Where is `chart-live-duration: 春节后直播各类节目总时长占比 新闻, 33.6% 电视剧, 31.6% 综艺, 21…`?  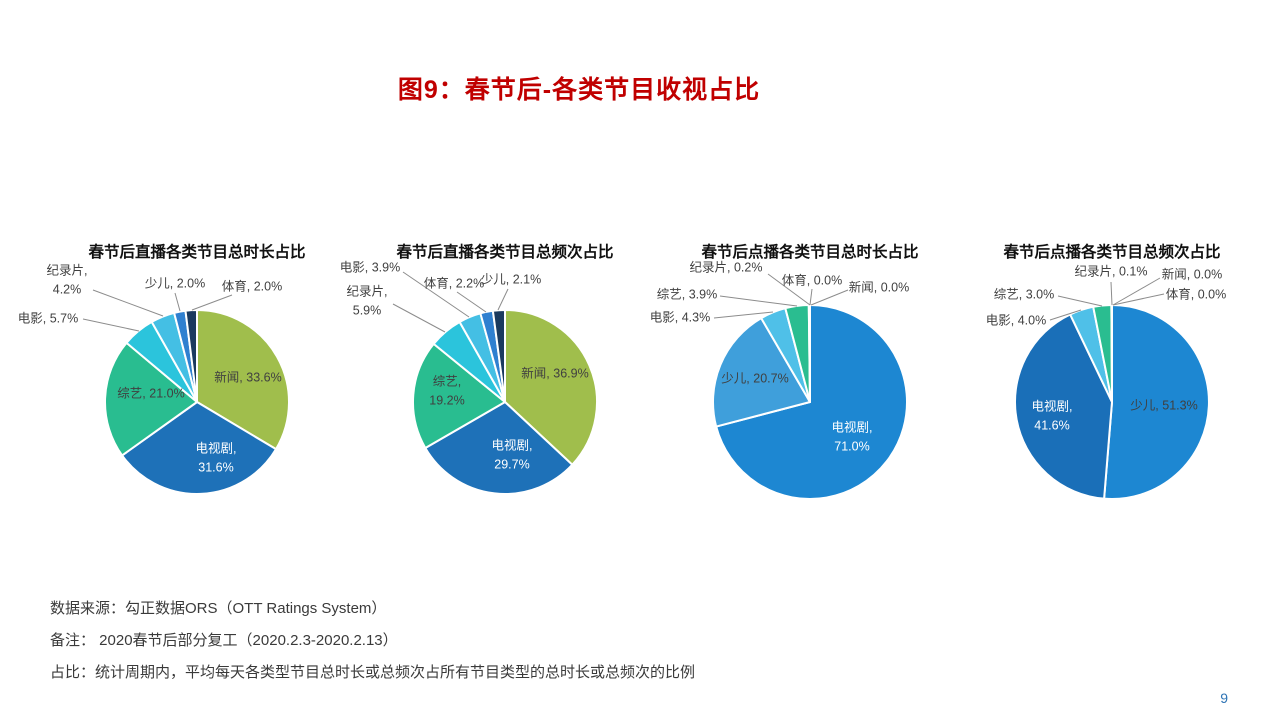 chart-live-duration: 春节后直播各类节目总时长占比 新闻, 33.6% 电视剧, 31.6% 综艺, 21… is located at coordinates (182, 390).